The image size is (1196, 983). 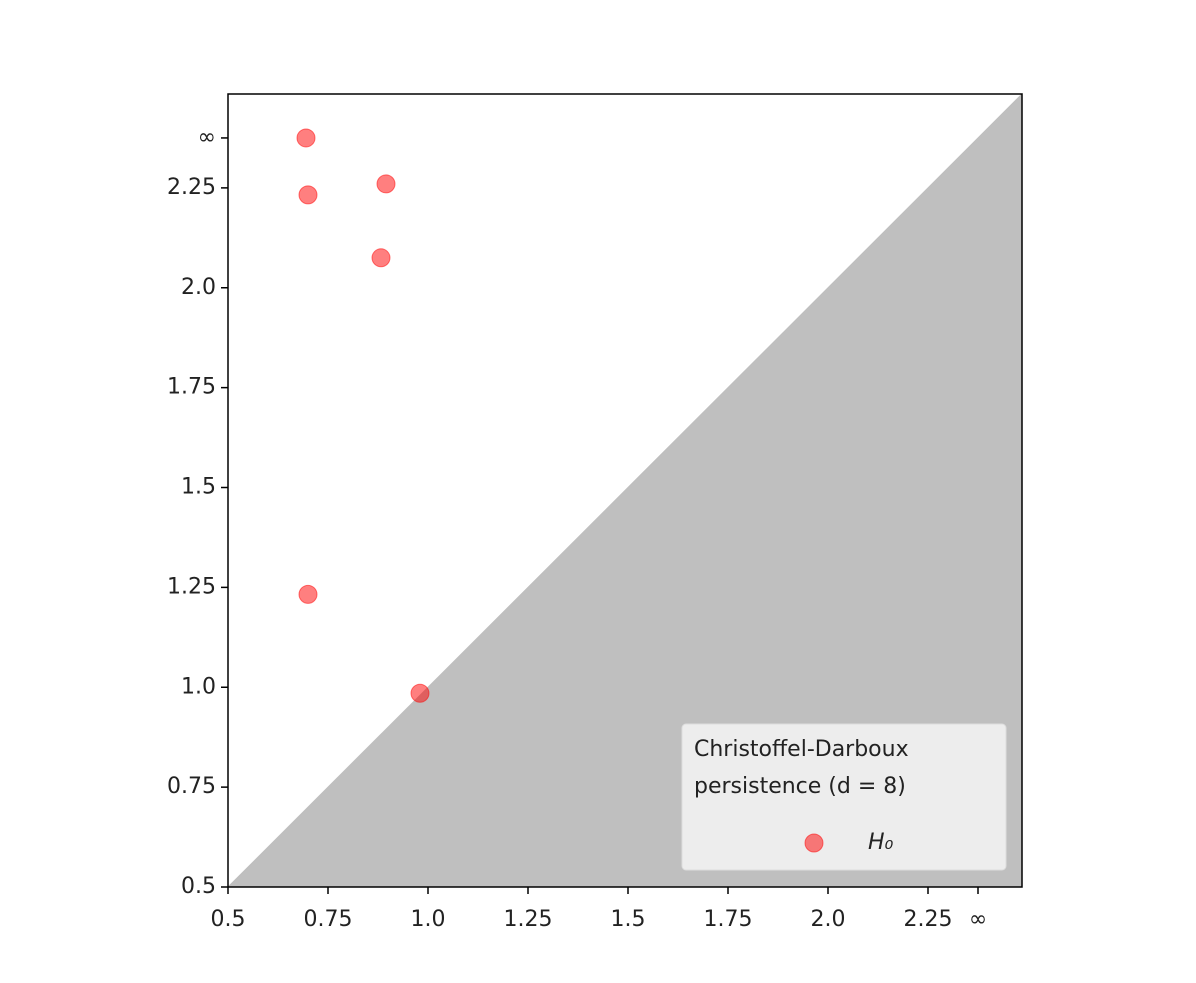 I want to click on legend-title: persistence (d = 8), so click(x=800, y=786).